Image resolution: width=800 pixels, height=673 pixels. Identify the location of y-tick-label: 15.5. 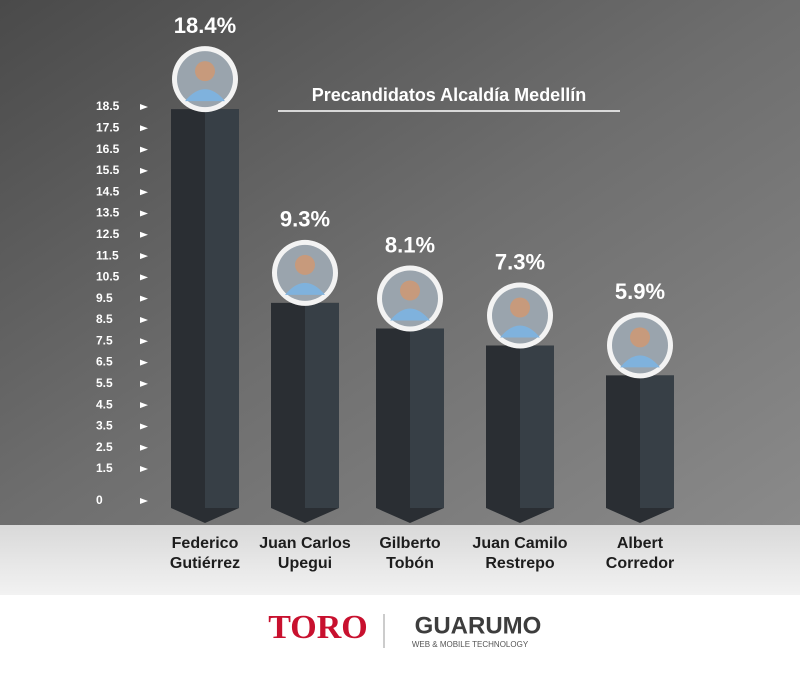
(108, 170).